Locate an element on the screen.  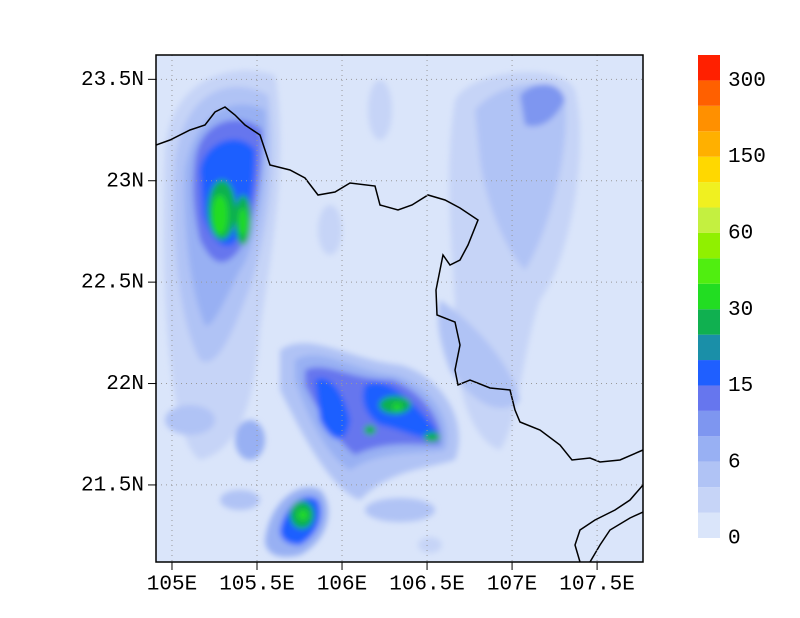
y-tick-label: 23.5N is located at coordinates (112, 80).